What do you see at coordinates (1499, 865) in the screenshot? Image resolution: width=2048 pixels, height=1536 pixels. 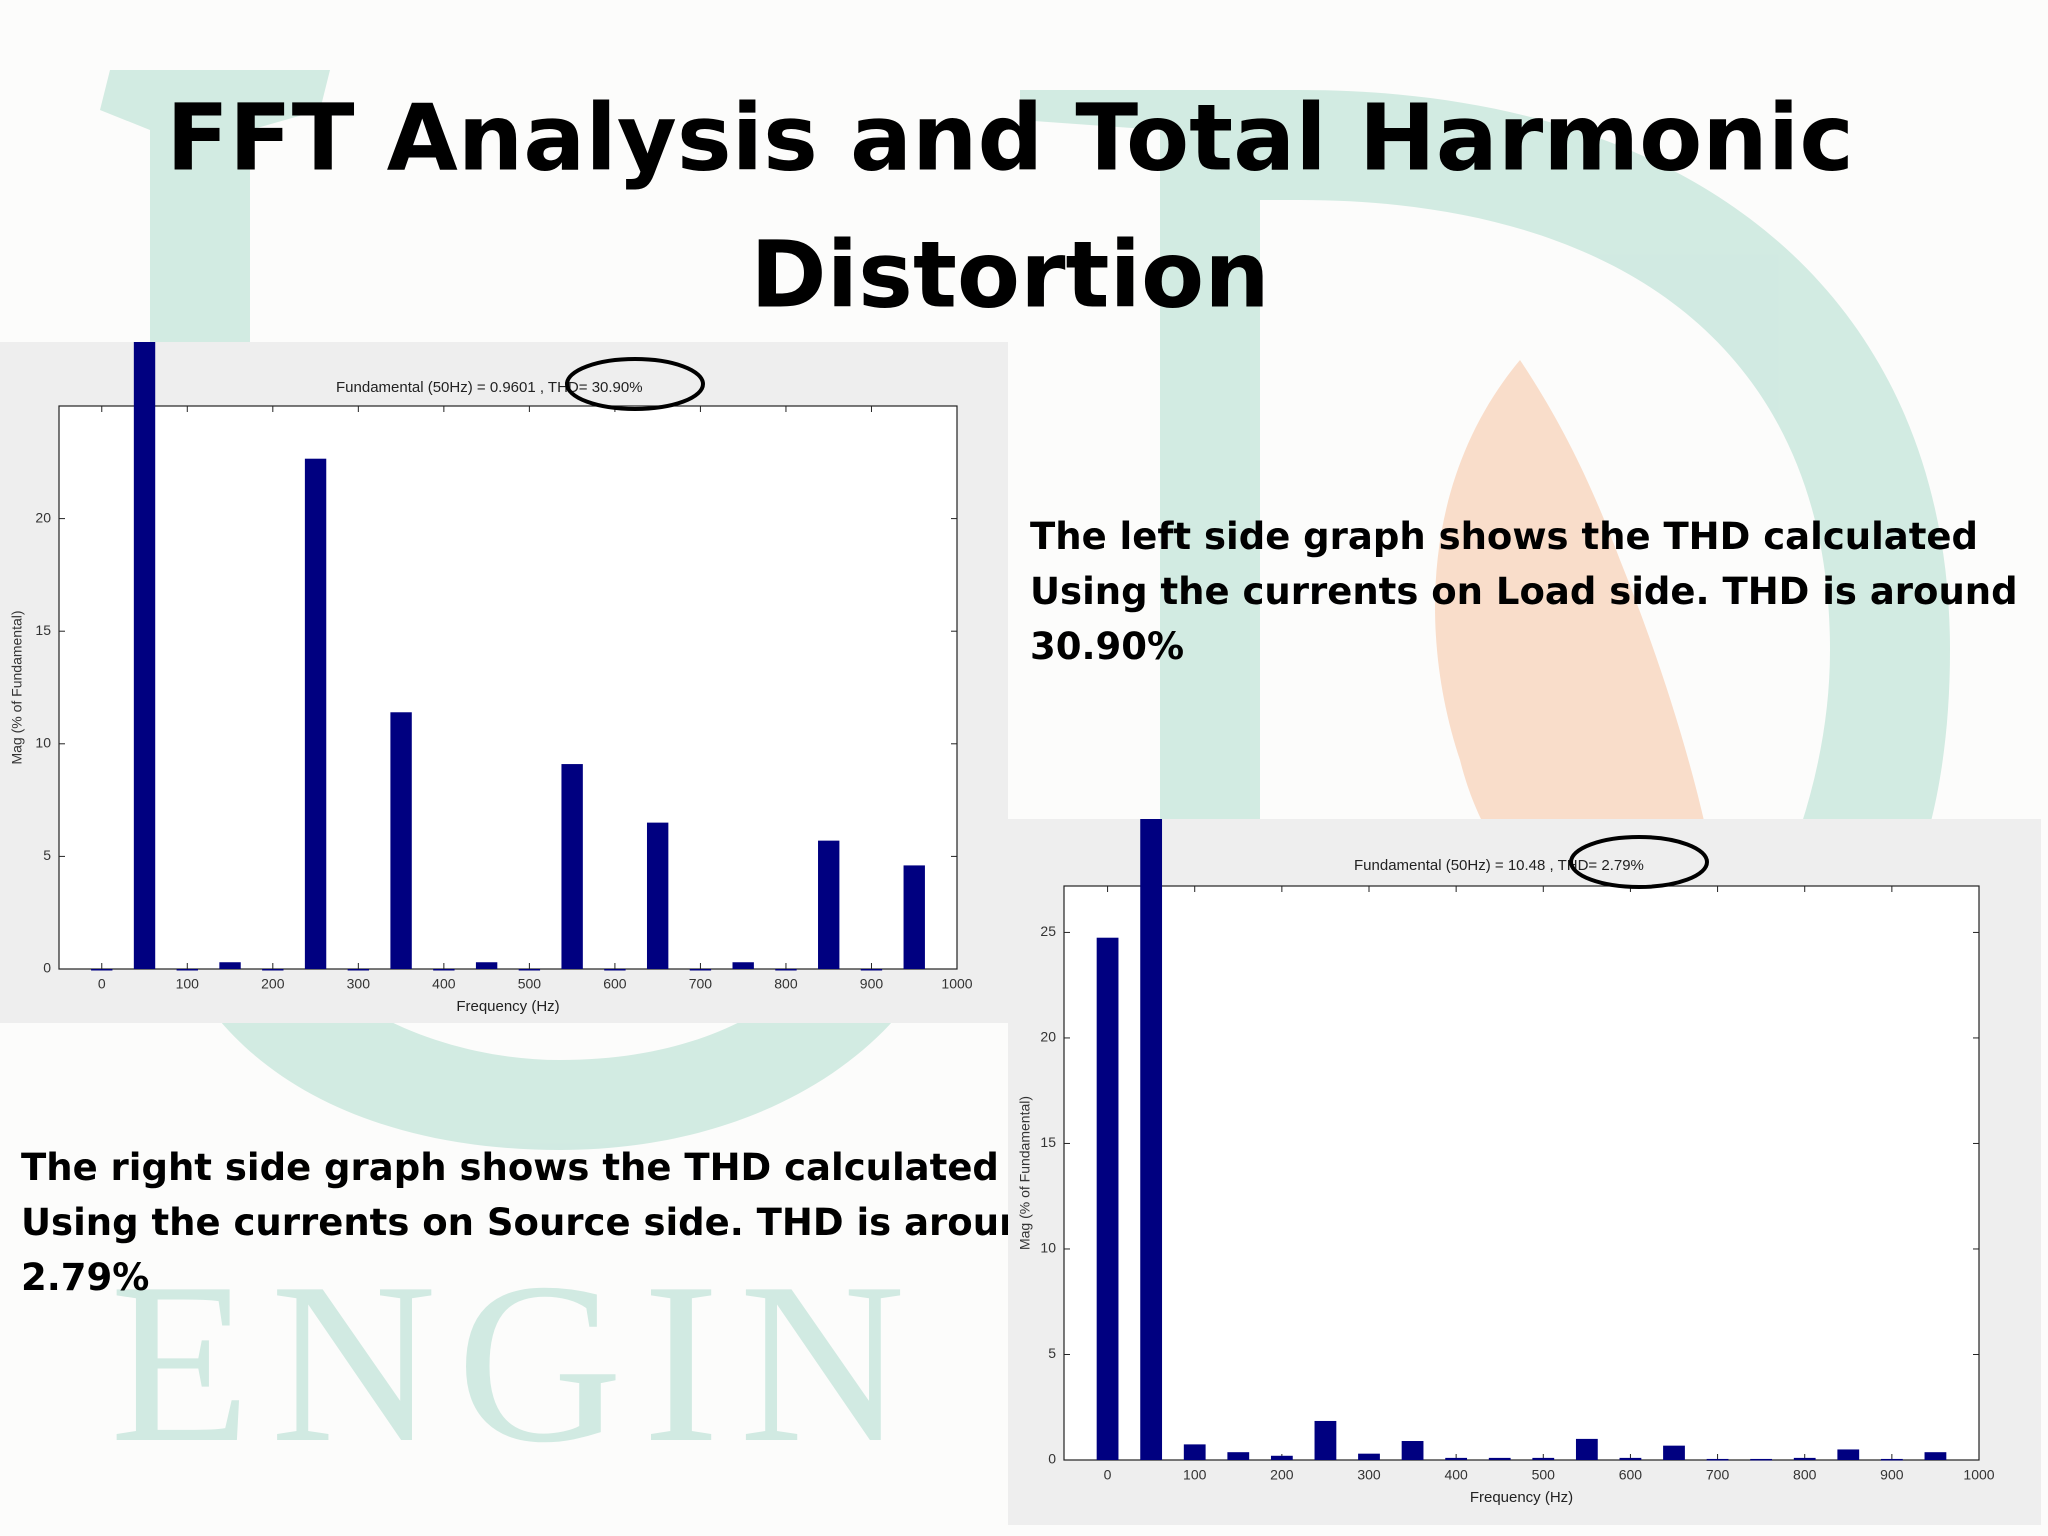 I see `chart-title: Fundamental (50Hz) = 10.48 , THD= 2.79%` at bounding box center [1499, 865].